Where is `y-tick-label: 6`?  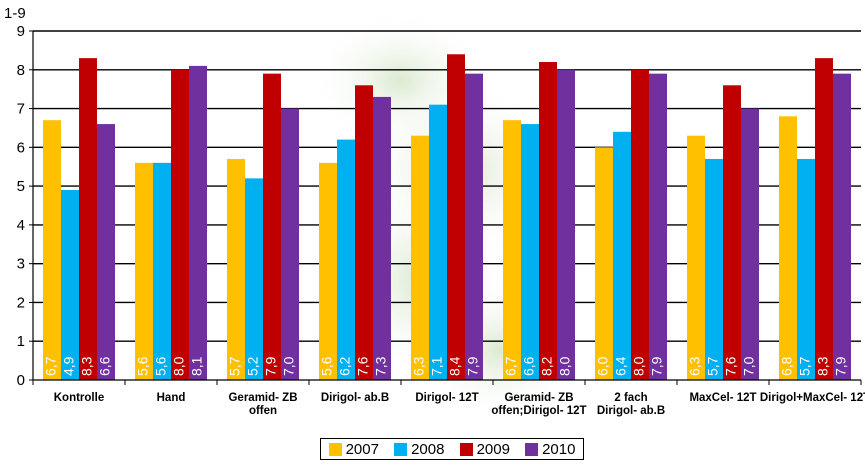
y-tick-label: 6 is located at coordinates (21, 147).